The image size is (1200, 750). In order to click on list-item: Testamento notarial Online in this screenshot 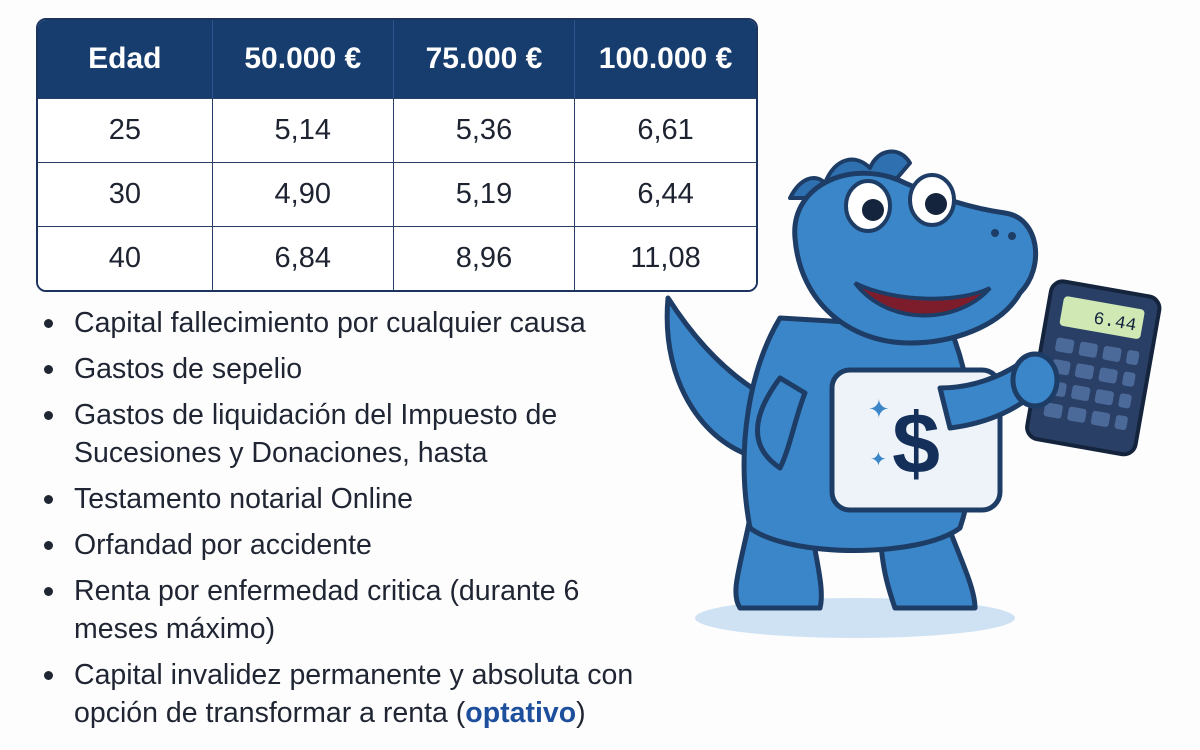, I will do `click(350, 499)`.